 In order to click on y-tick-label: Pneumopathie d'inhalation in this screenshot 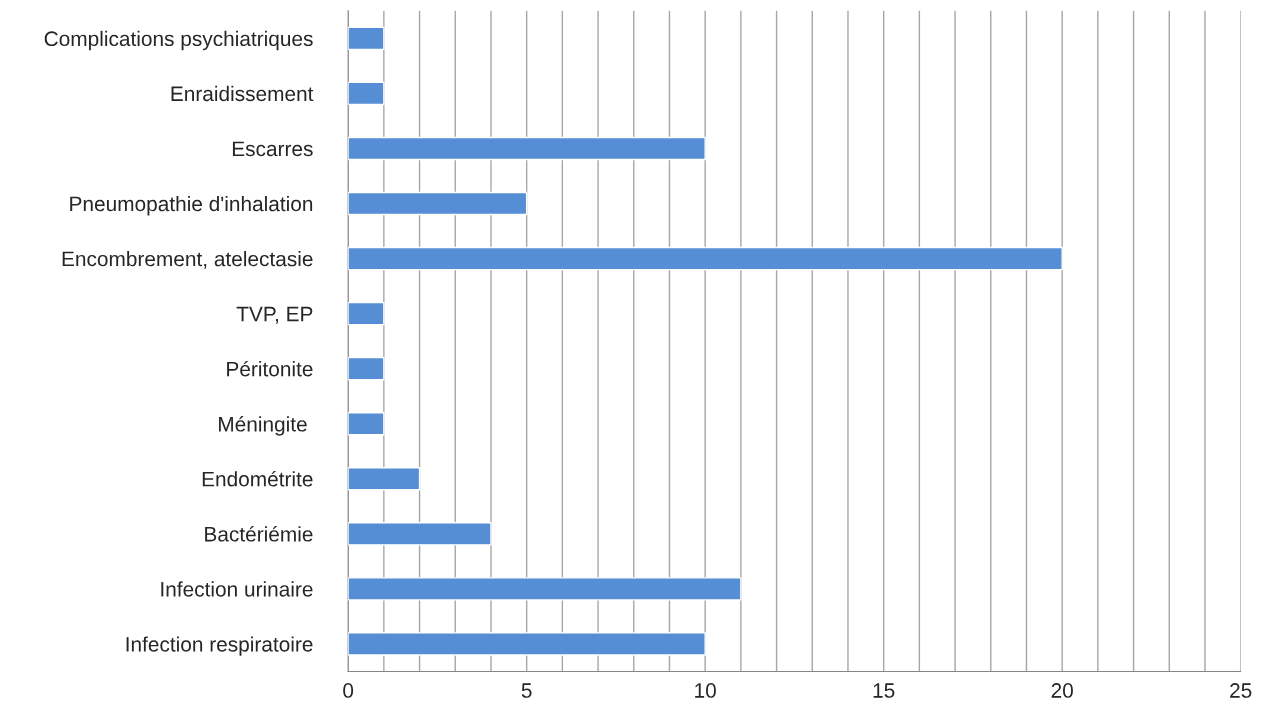, I will do `click(191, 205)`.